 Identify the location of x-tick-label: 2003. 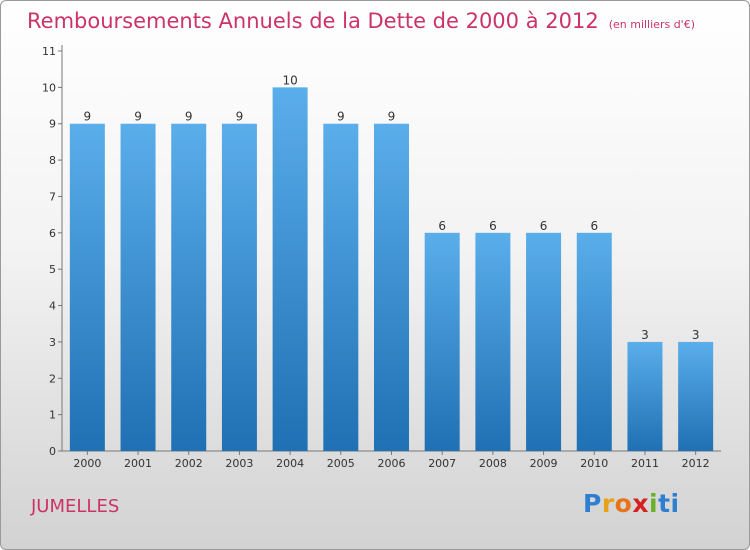
(239, 463).